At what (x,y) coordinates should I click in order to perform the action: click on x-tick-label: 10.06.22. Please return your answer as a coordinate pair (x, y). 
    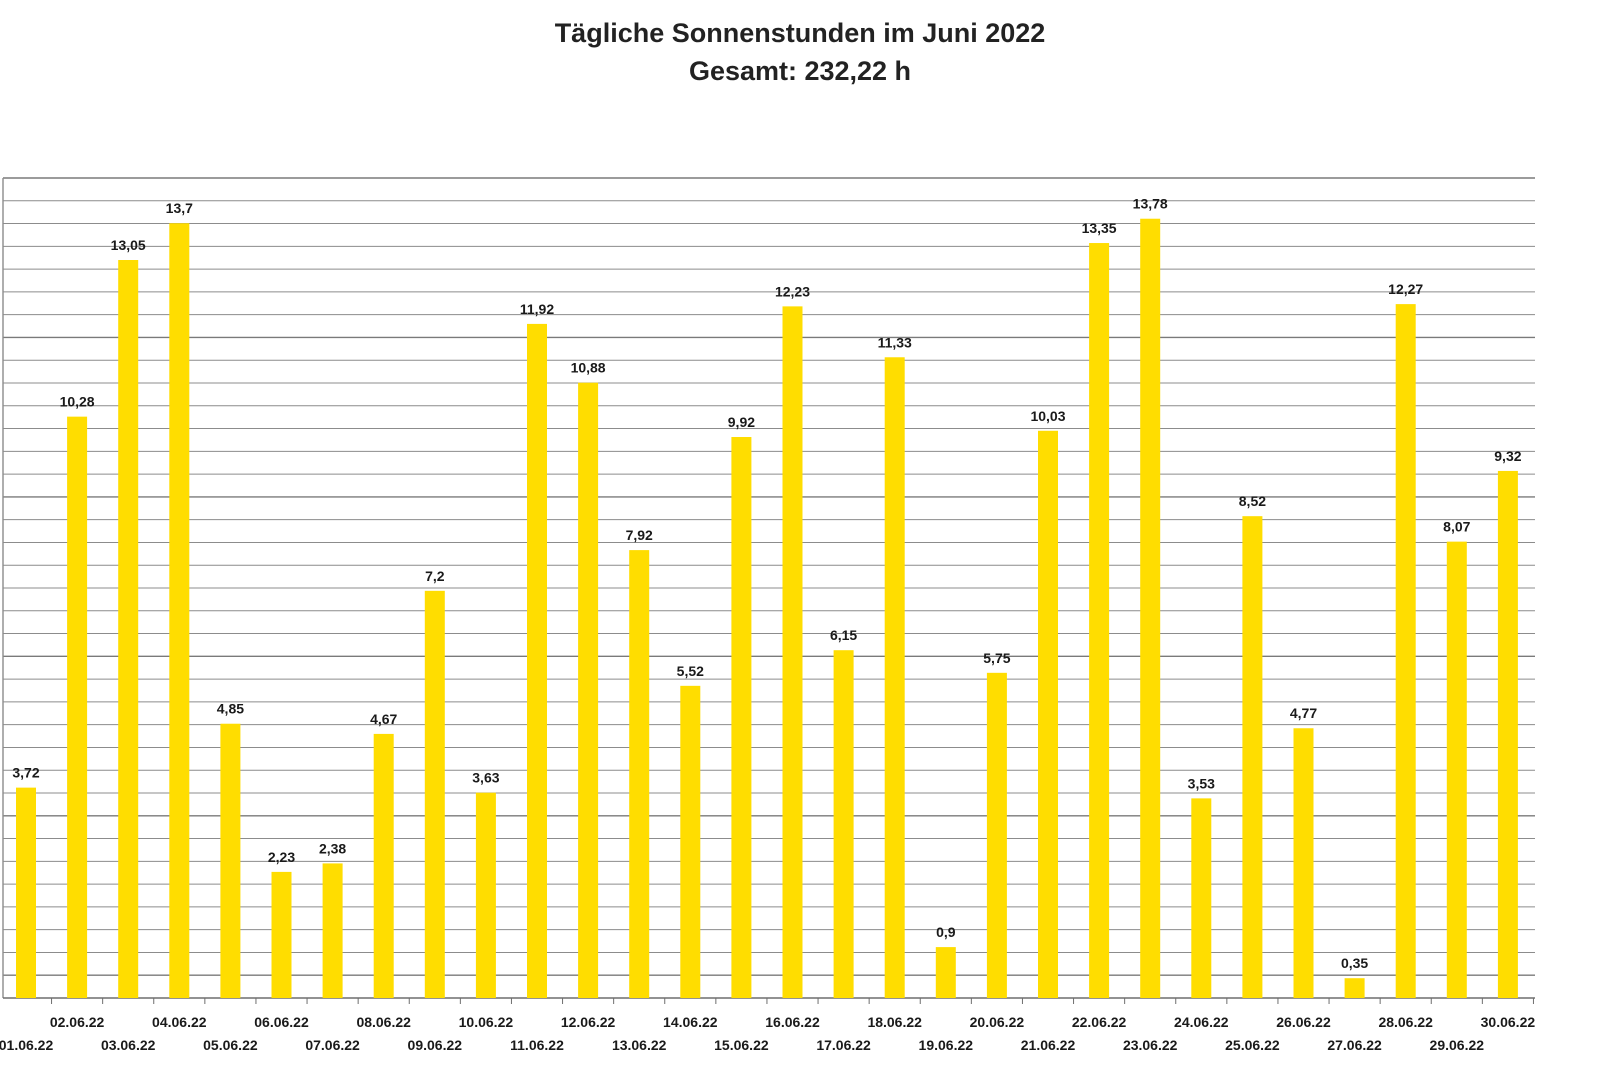
    Looking at the image, I should click on (486, 1022).